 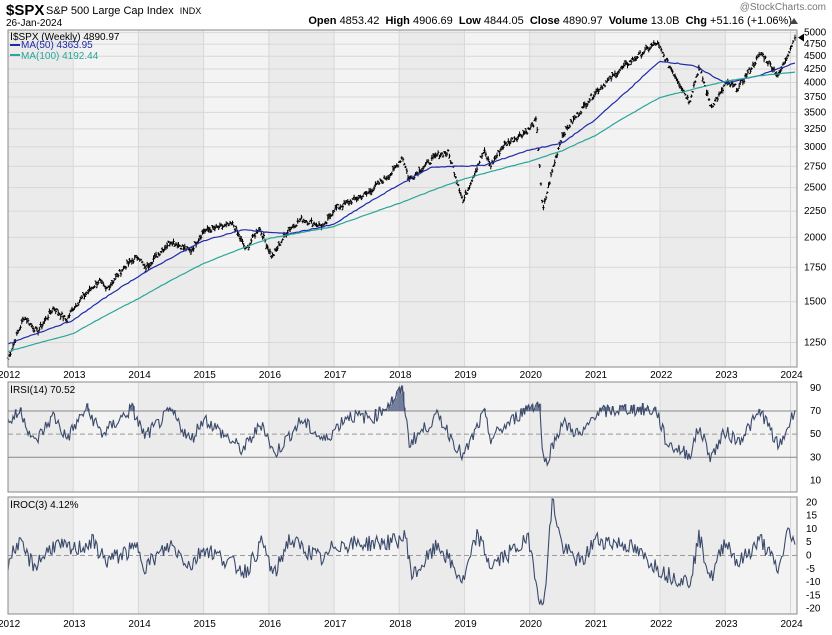 What do you see at coordinates (469, 21) in the screenshot?
I see `low-label: Low` at bounding box center [469, 21].